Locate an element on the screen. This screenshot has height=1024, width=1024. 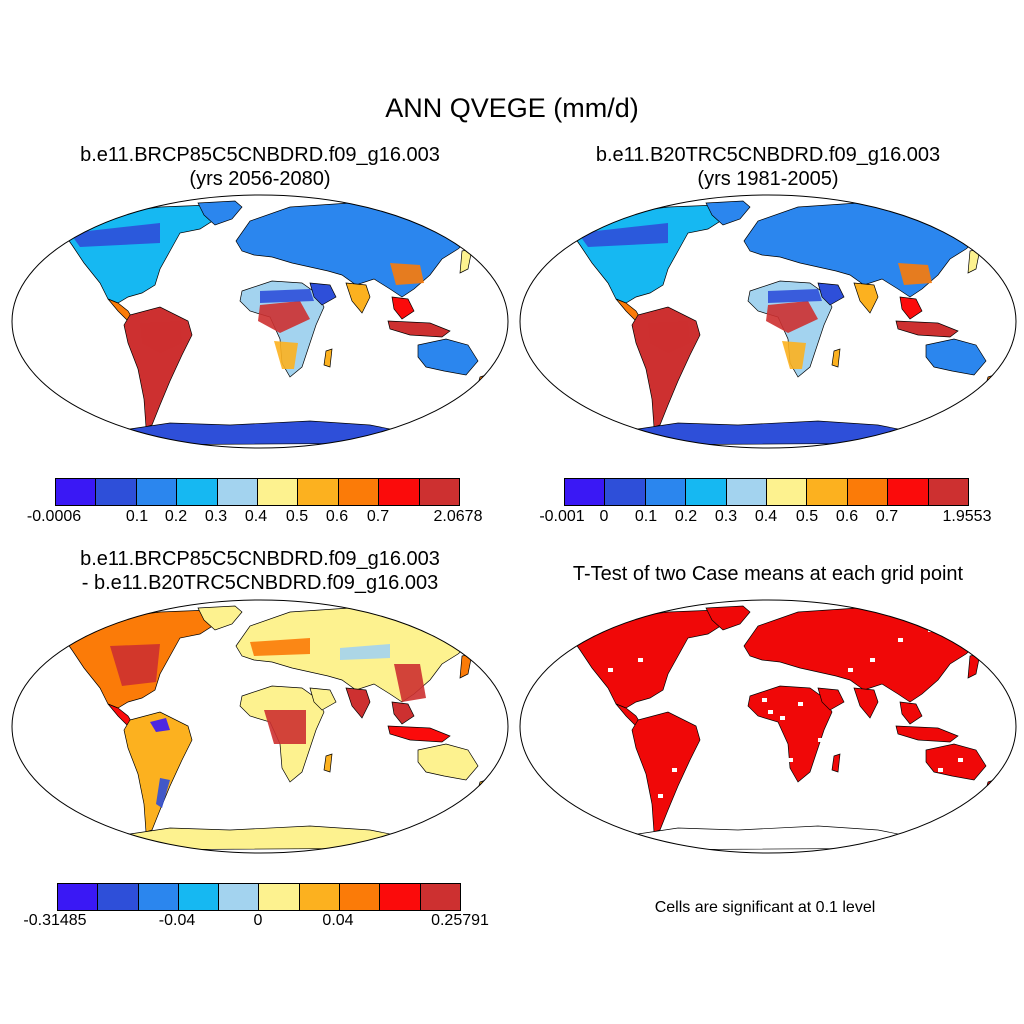
panel3-minus-case: - b.e11.B20TRC5CNBDRD.f09_g16.003 is located at coordinates (260, 583).